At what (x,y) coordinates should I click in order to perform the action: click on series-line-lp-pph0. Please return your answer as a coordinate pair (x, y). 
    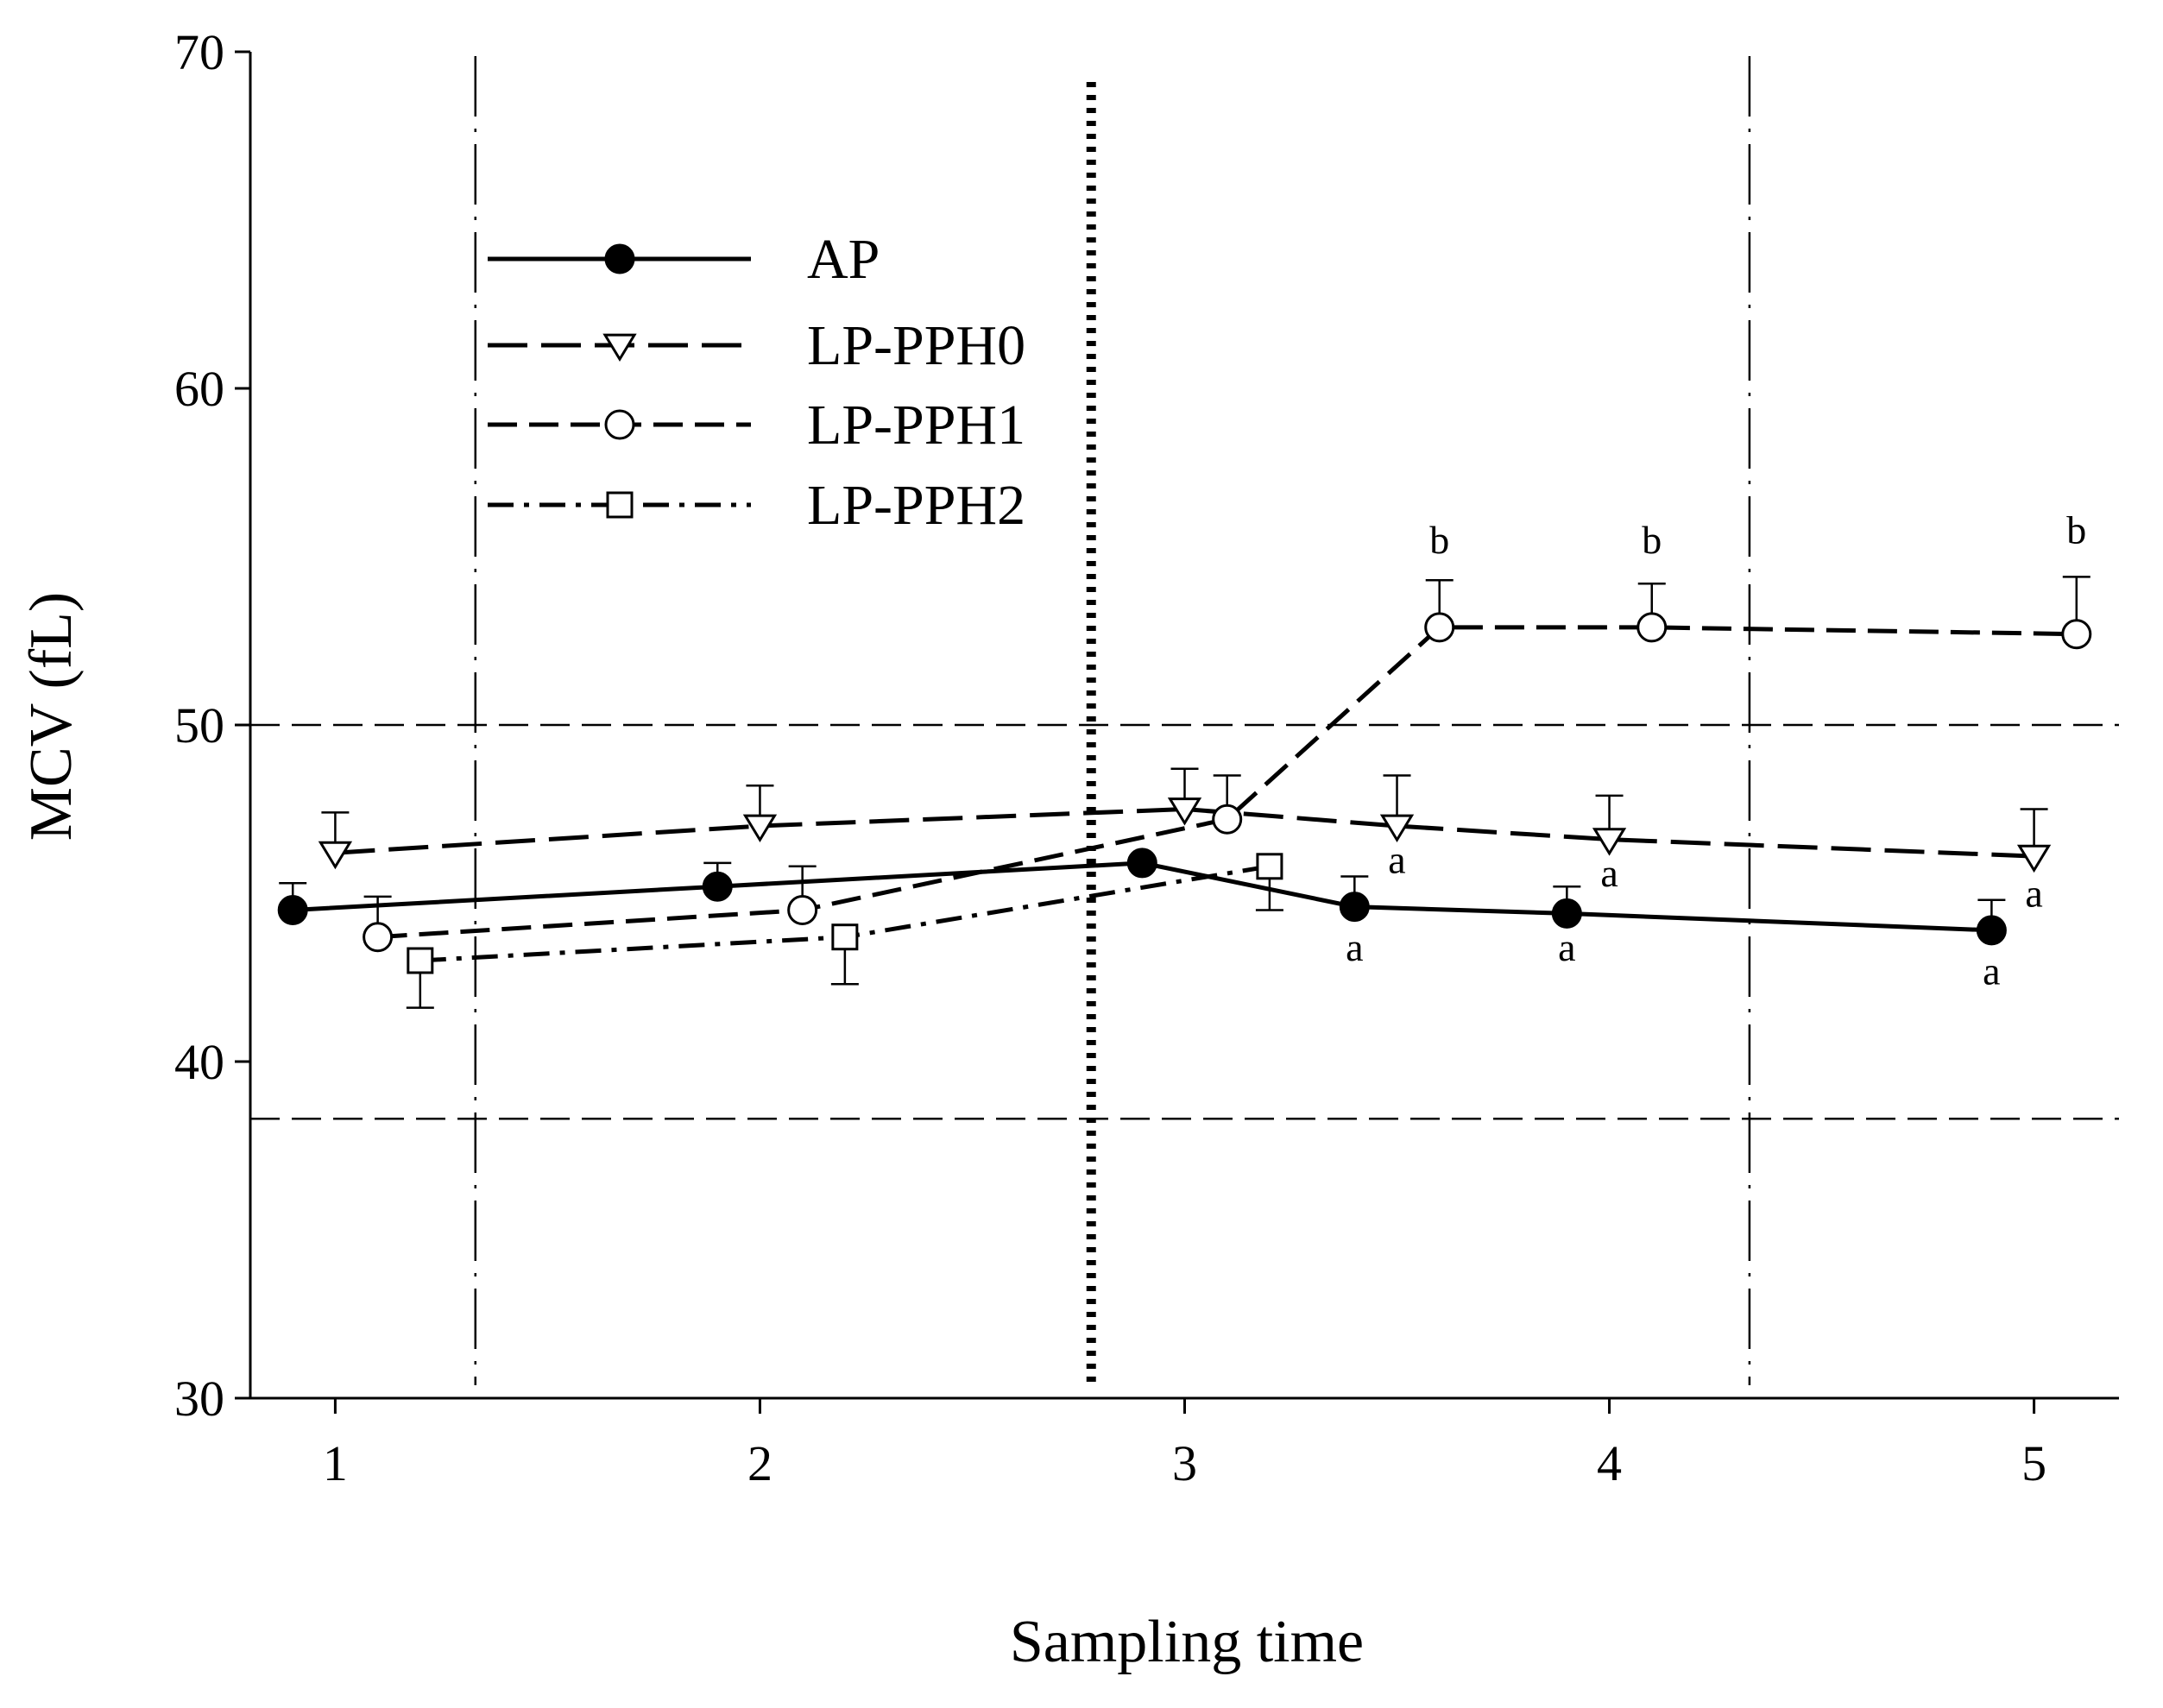
    Looking at the image, I should click on (1184, 832).